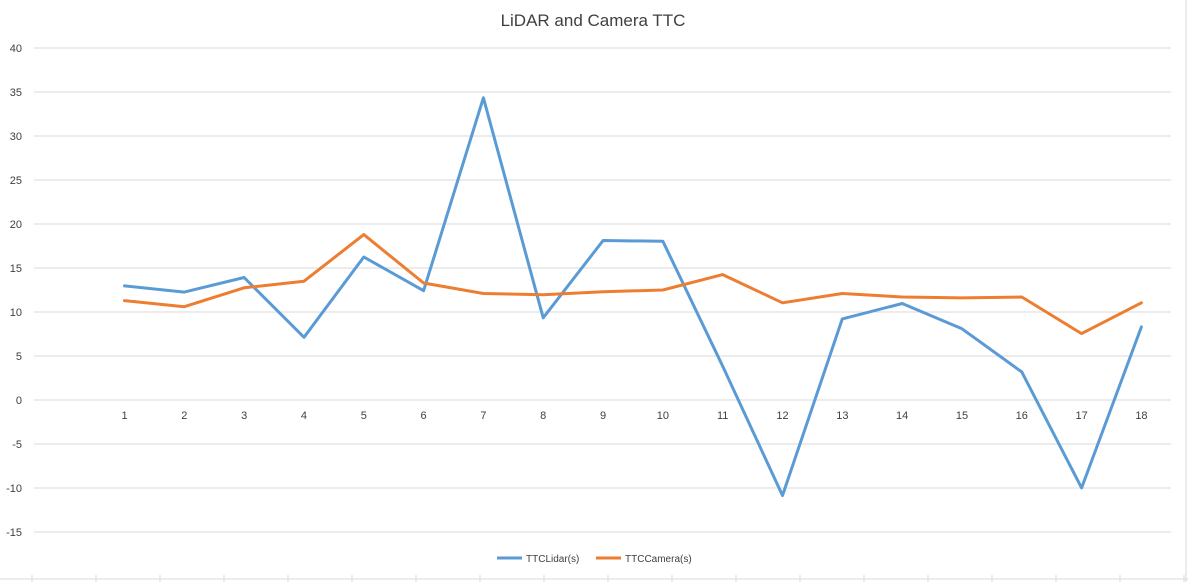 This screenshot has width=1188, height=582. Describe the element at coordinates (603, 416) in the screenshot. I see `x-tick-label: 9` at that location.